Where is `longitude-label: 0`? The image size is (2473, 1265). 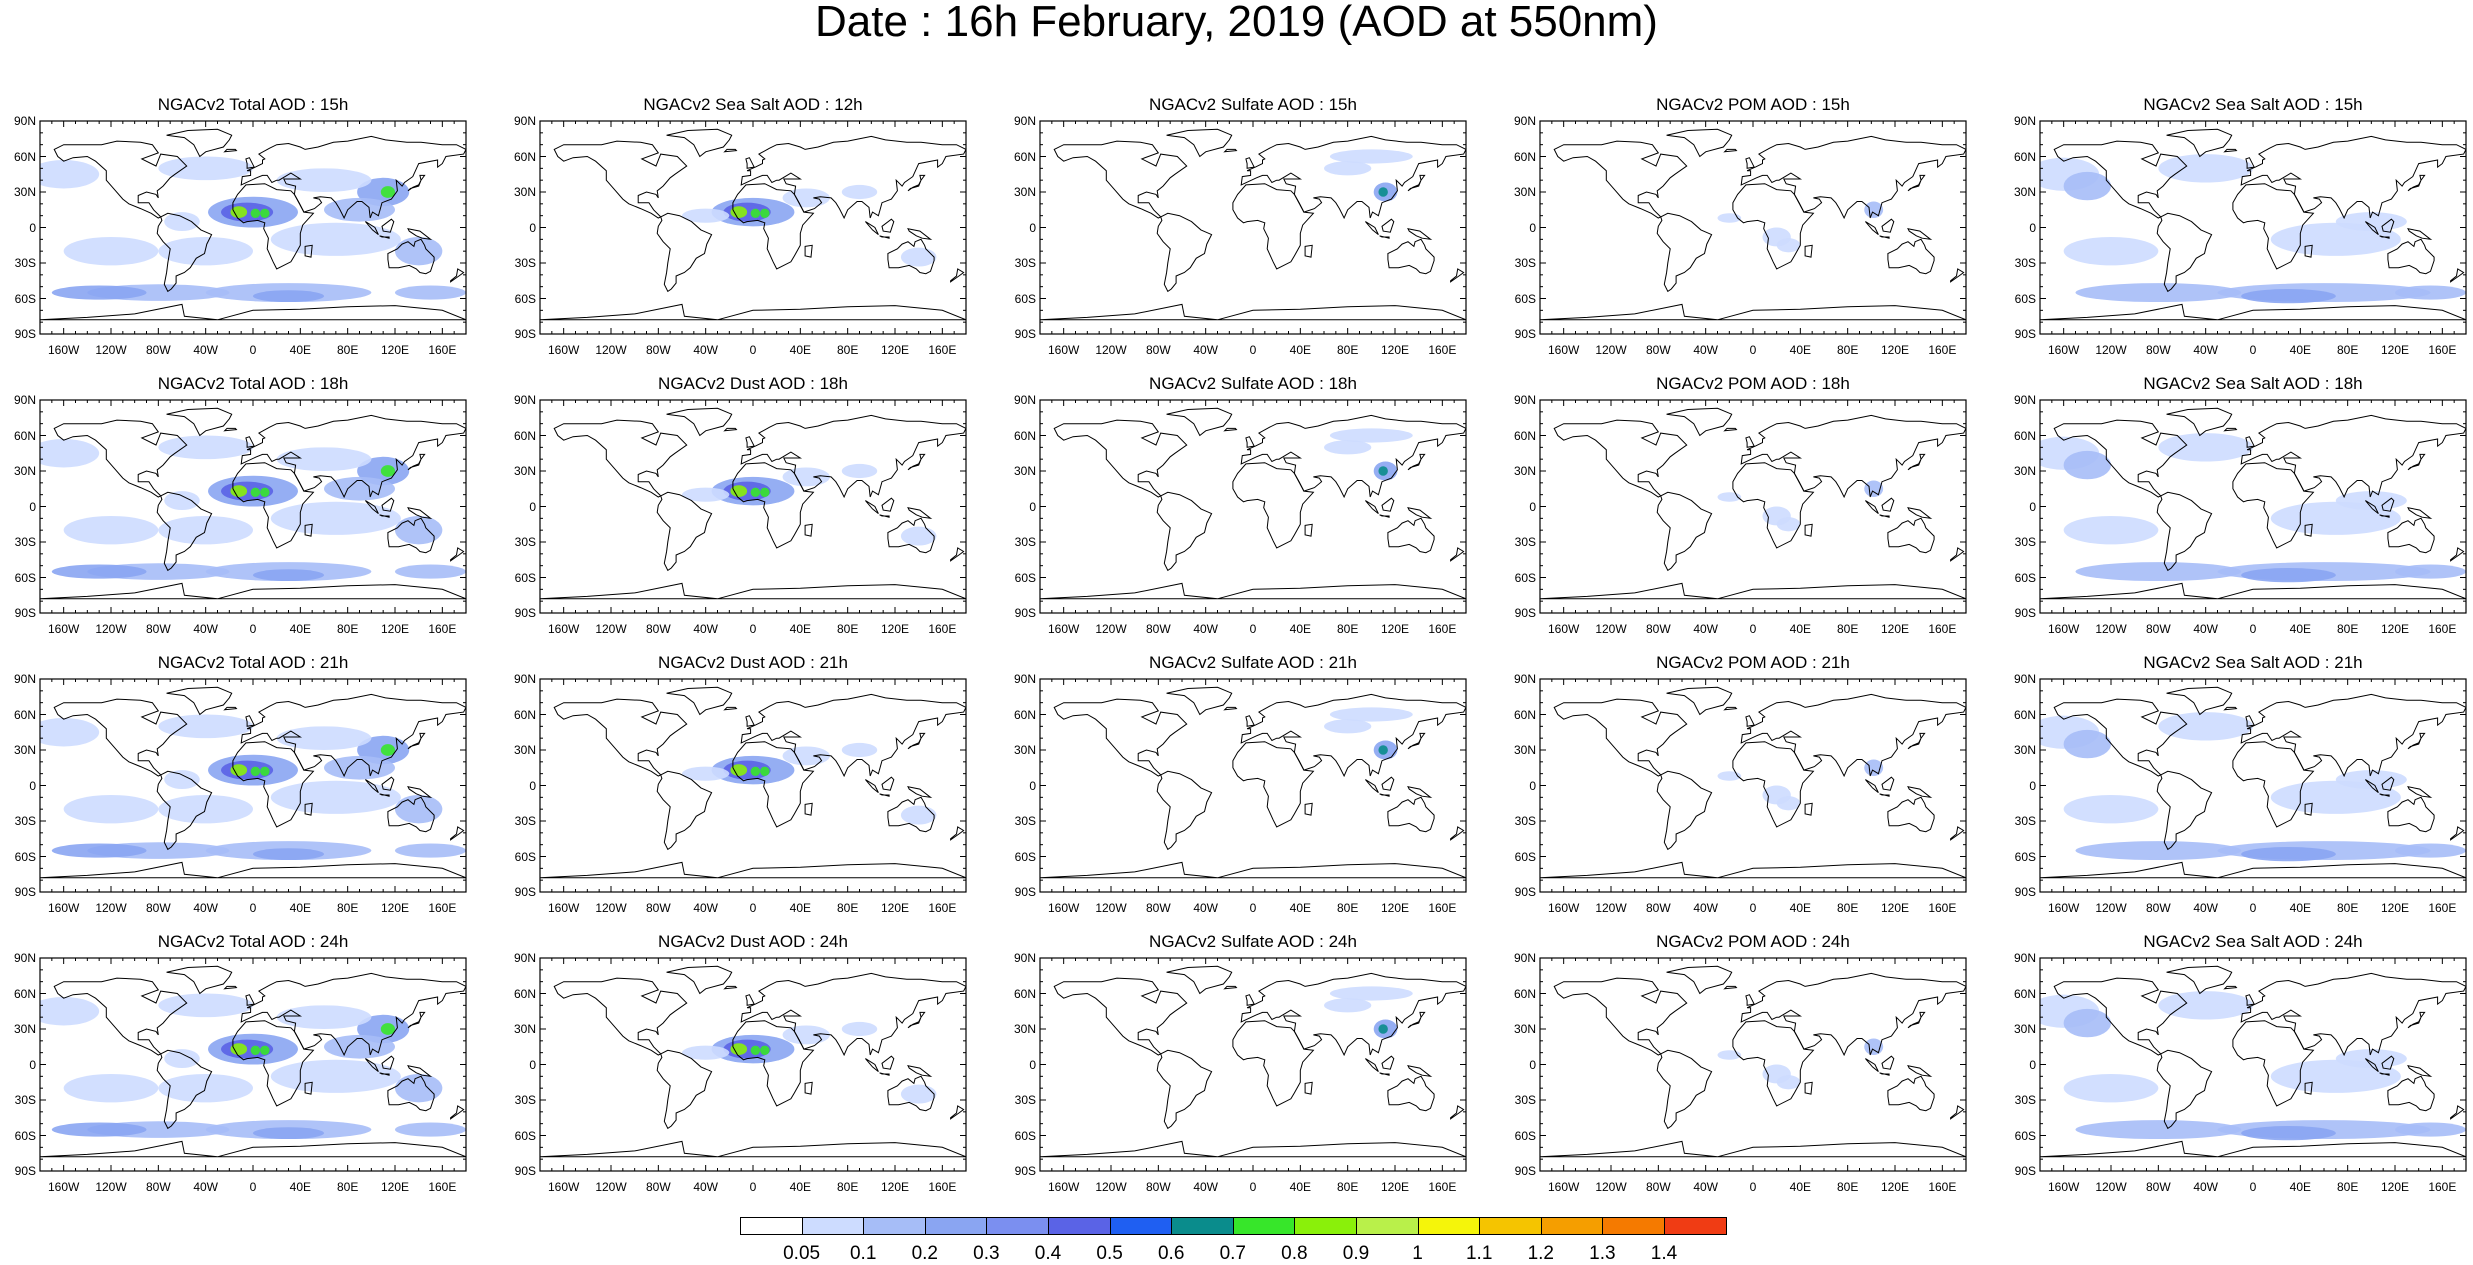
longitude-label: 0 is located at coordinates (1253, 1187).